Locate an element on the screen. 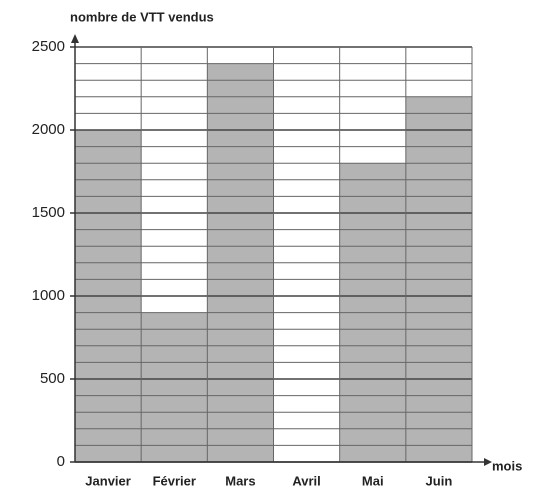 Image resolution: width=541 pixels, height=500 pixels. x-tick-label: Janvier is located at coordinates (108, 480).